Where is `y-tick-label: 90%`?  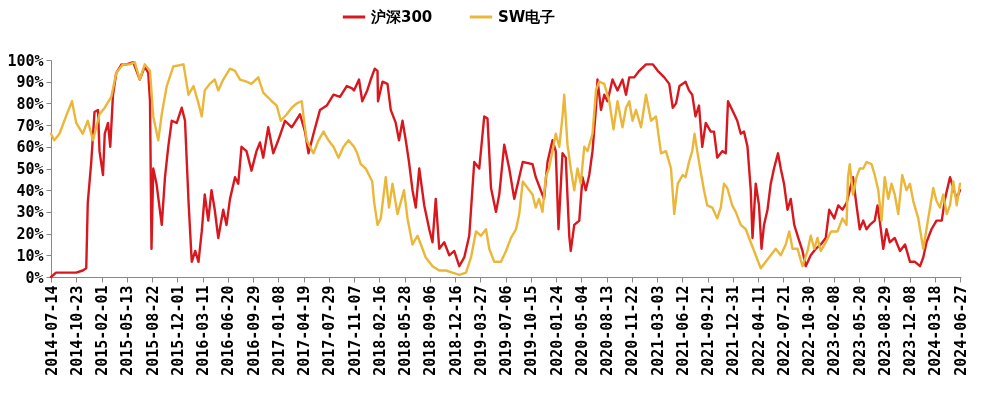 y-tick-label: 90% is located at coordinates (30, 82).